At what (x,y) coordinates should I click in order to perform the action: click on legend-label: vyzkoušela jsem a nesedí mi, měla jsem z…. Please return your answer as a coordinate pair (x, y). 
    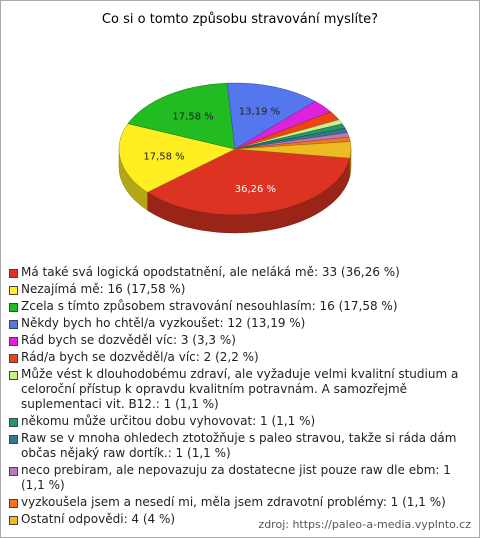
    Looking at the image, I should click on (233, 502).